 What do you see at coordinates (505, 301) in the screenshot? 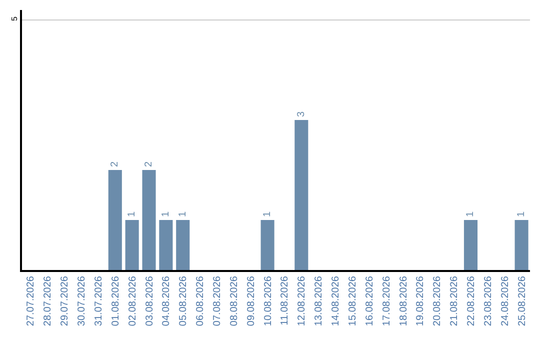
I see `x-tick-label: 24.08.2026` at bounding box center [505, 301].